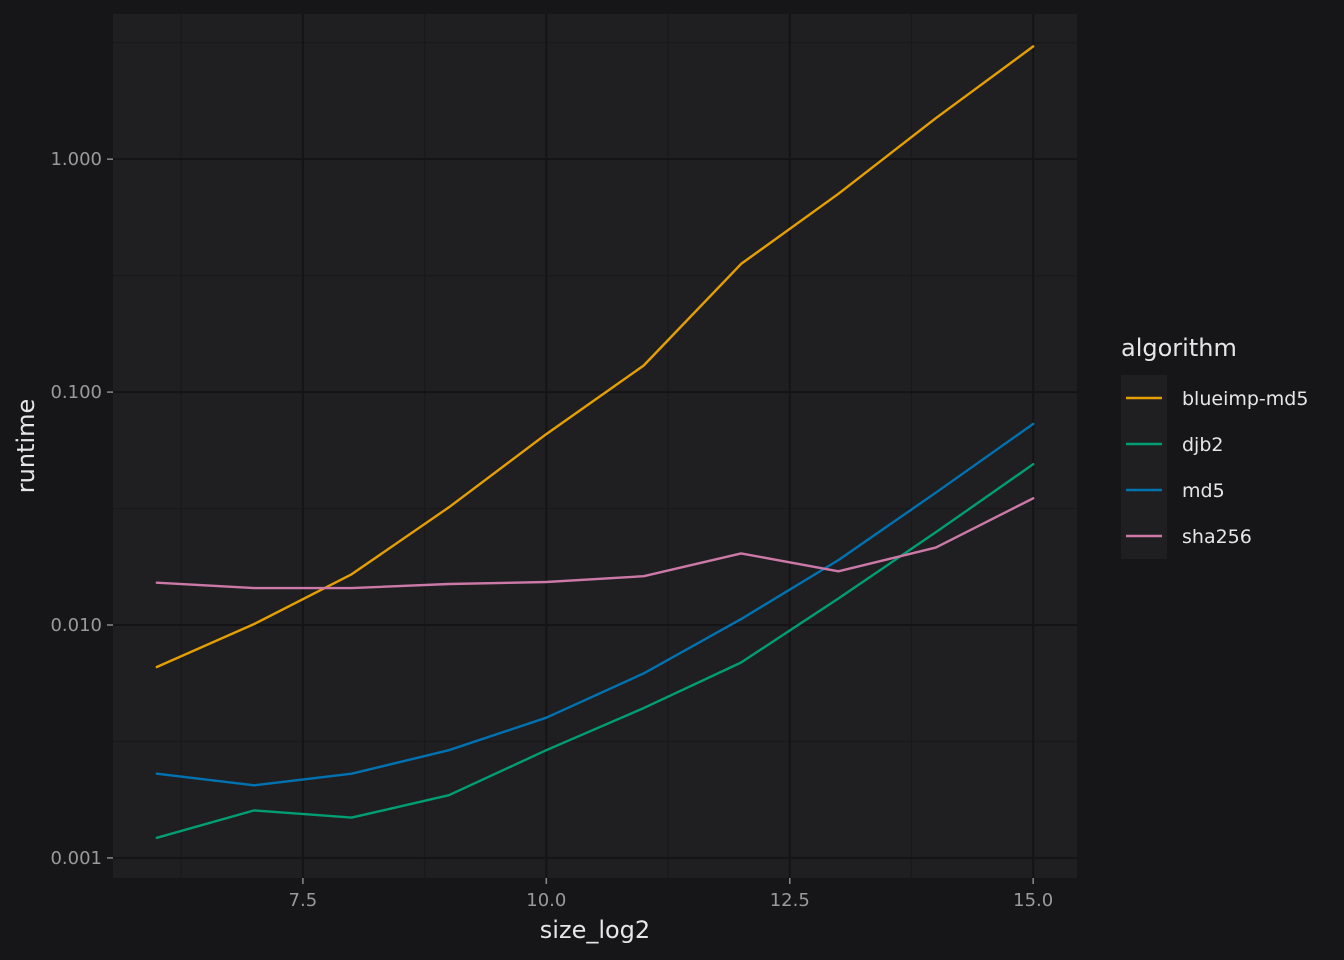  I want to click on series-line-sha256, so click(595, 543).